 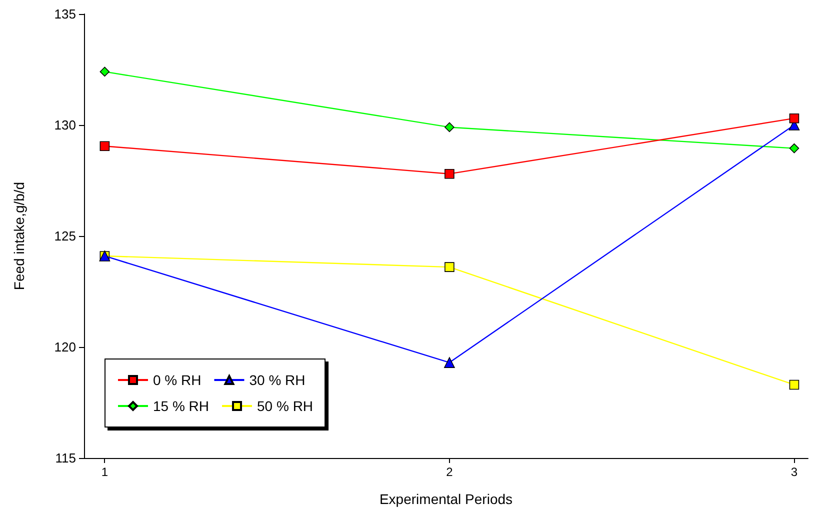 I want to click on y-tick-label: 130, so click(x=65, y=125).